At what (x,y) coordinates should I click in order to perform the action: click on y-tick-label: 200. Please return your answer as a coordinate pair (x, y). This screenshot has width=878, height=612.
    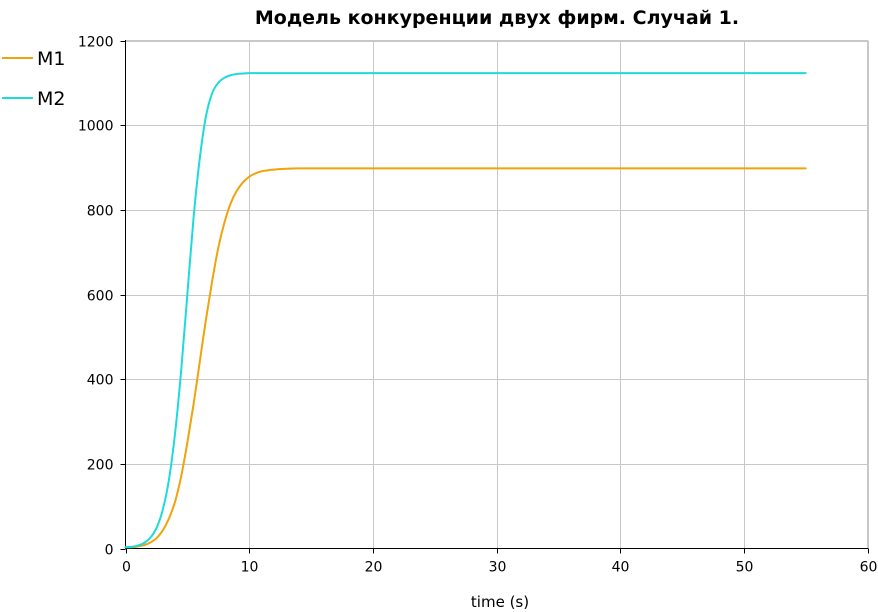
    Looking at the image, I should click on (100, 466).